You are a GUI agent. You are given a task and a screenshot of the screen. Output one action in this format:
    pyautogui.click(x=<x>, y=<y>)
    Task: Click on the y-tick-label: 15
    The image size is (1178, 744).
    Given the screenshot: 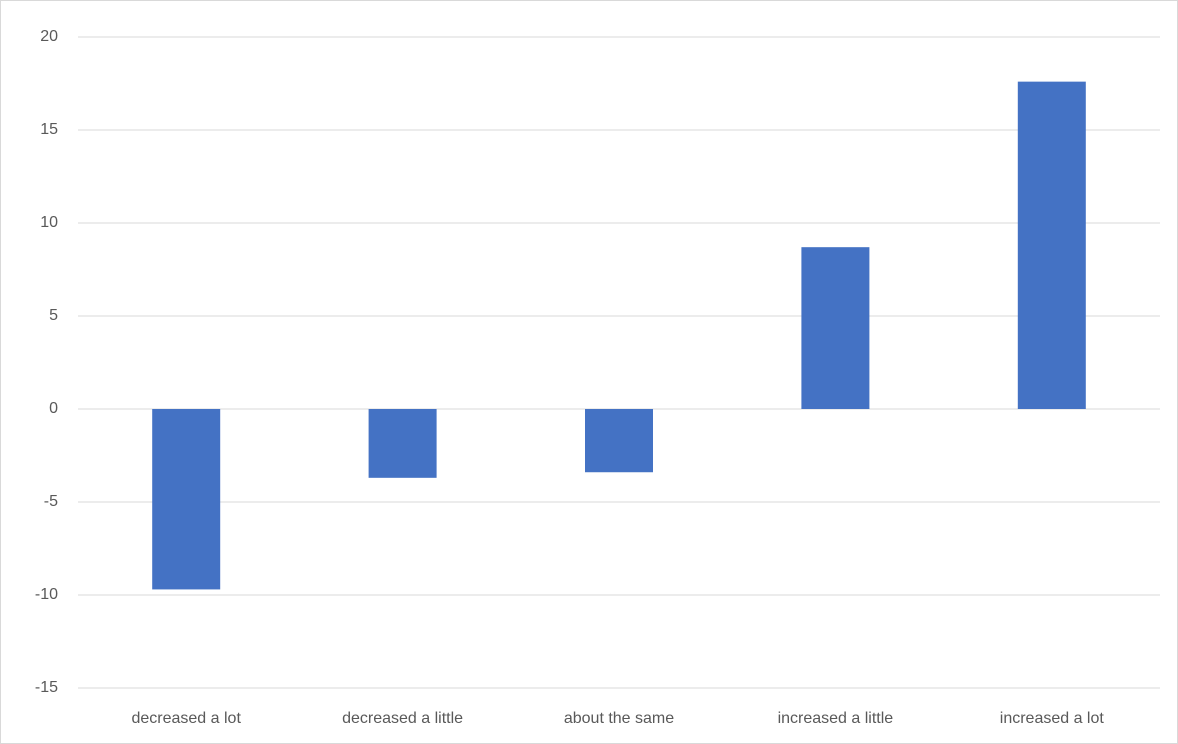 What is the action you would take?
    pyautogui.click(x=49, y=129)
    